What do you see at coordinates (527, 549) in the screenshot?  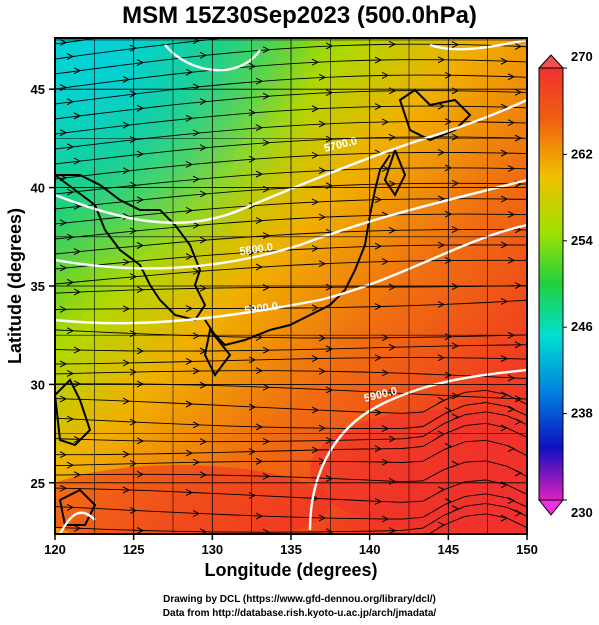 I see `x-tick-label: 150` at bounding box center [527, 549].